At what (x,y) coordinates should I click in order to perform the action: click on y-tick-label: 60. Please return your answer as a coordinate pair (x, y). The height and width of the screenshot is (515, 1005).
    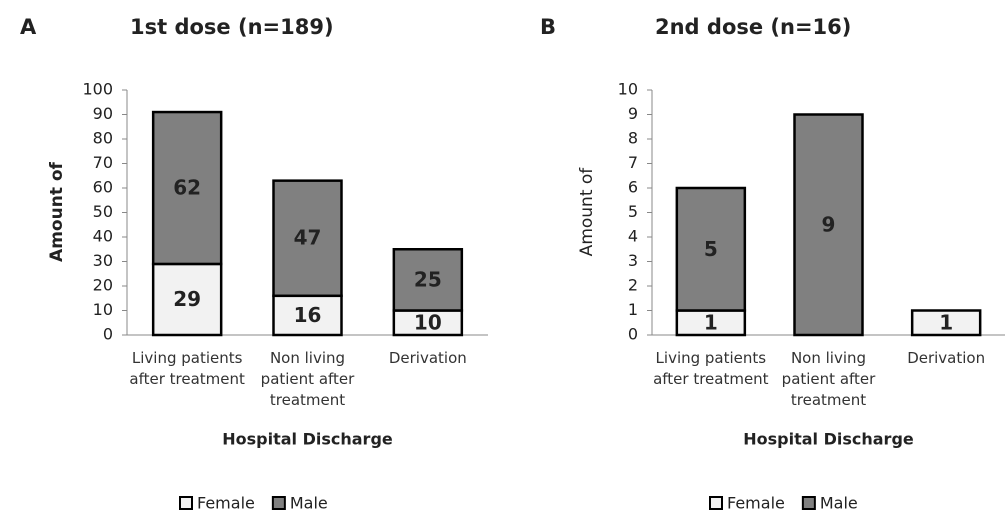
    Looking at the image, I should click on (103, 187).